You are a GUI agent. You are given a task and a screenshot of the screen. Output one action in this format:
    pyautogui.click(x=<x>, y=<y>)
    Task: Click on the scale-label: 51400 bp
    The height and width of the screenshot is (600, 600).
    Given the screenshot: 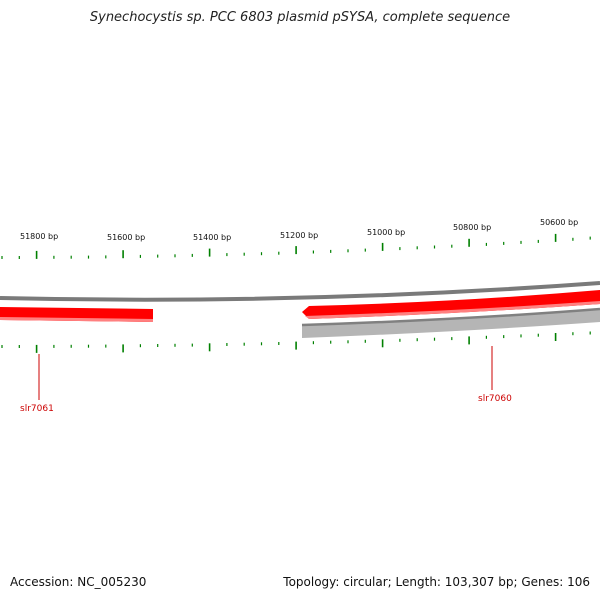 What is the action you would take?
    pyautogui.click(x=212, y=237)
    